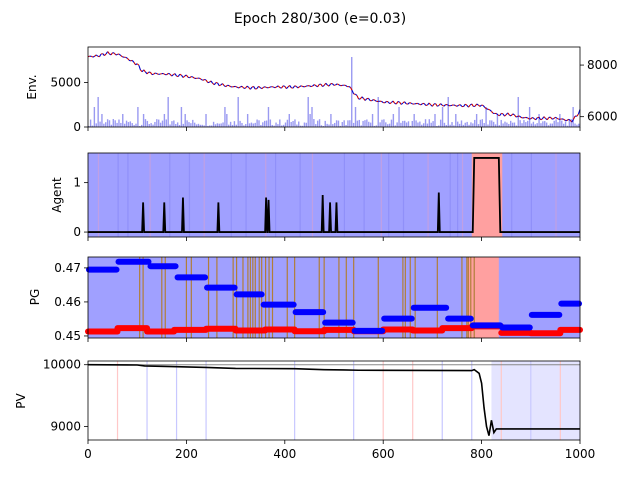 The image size is (640, 480). Describe the element at coordinates (481, 454) in the screenshot. I see `x-tick-label: 800` at that location.